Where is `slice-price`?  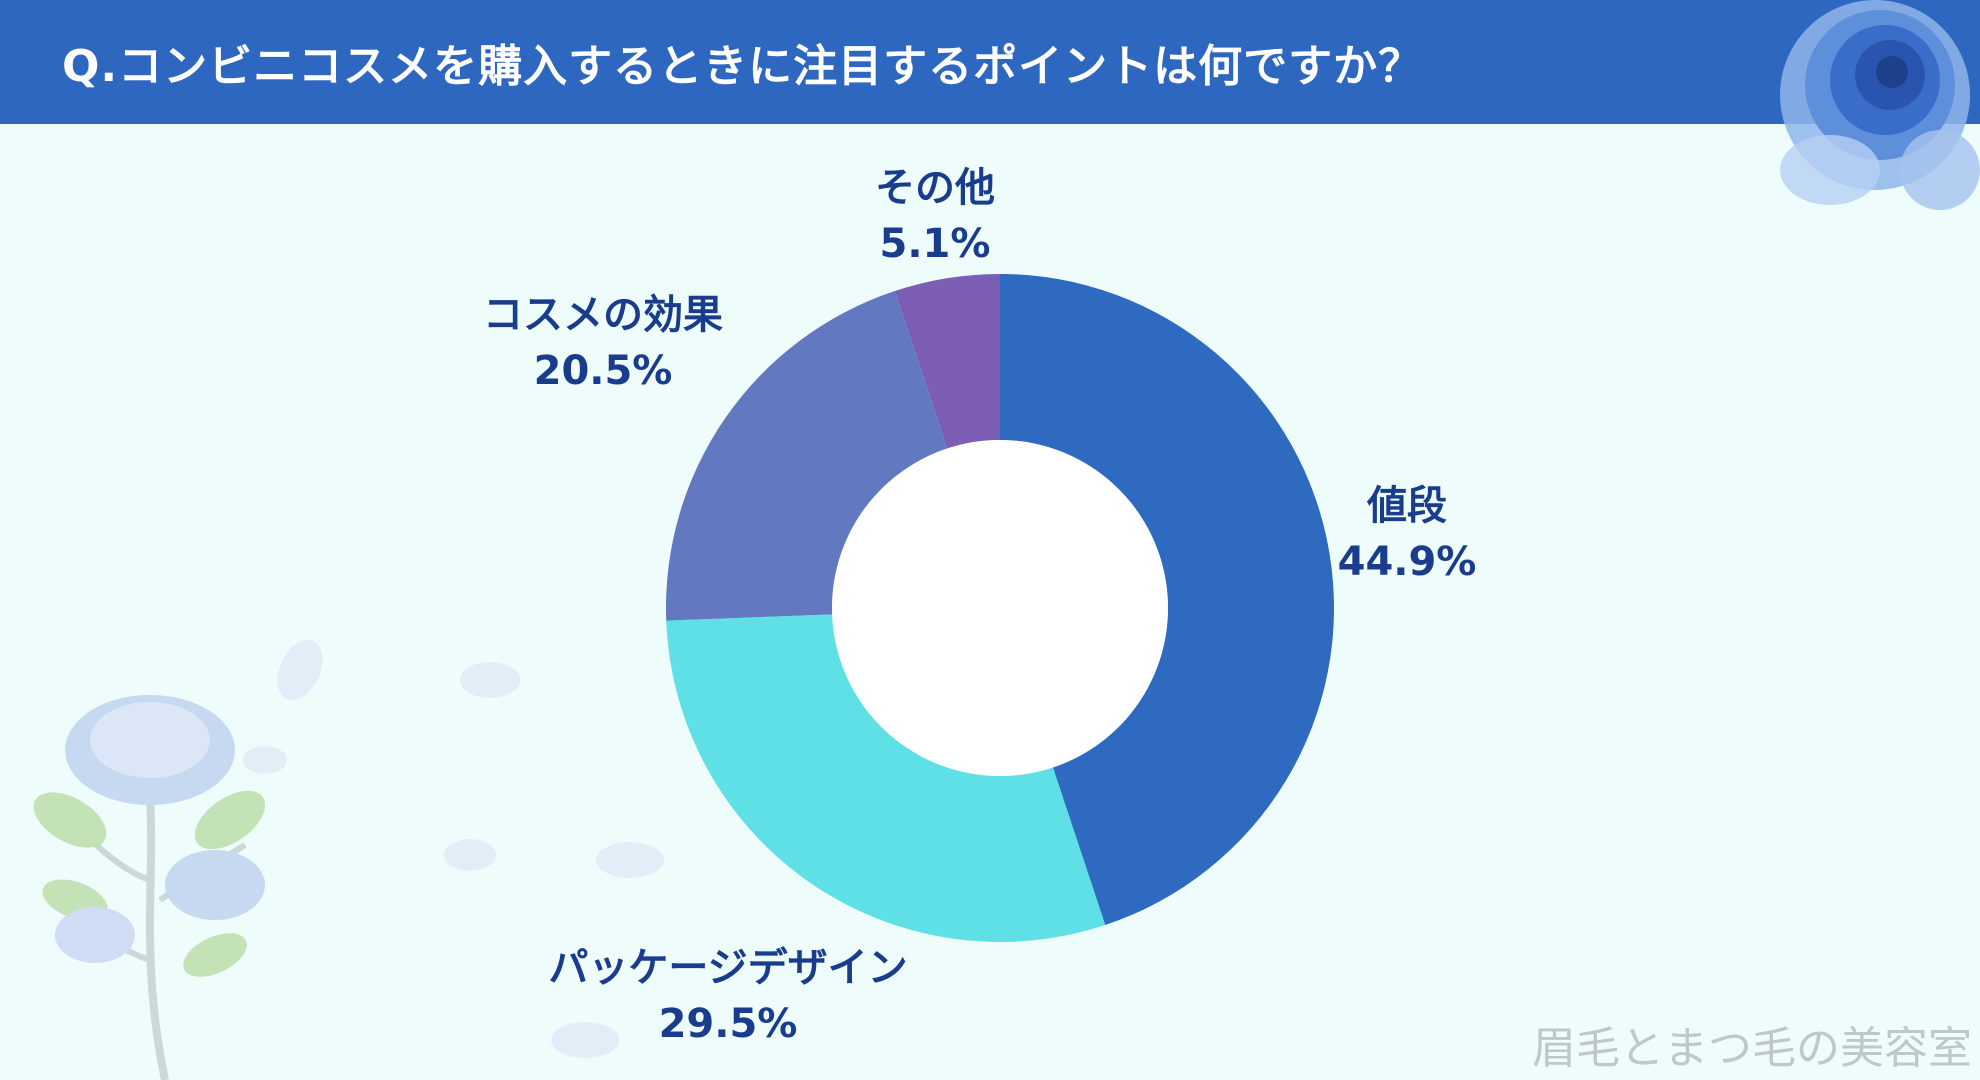 slice-price is located at coordinates (1167, 599).